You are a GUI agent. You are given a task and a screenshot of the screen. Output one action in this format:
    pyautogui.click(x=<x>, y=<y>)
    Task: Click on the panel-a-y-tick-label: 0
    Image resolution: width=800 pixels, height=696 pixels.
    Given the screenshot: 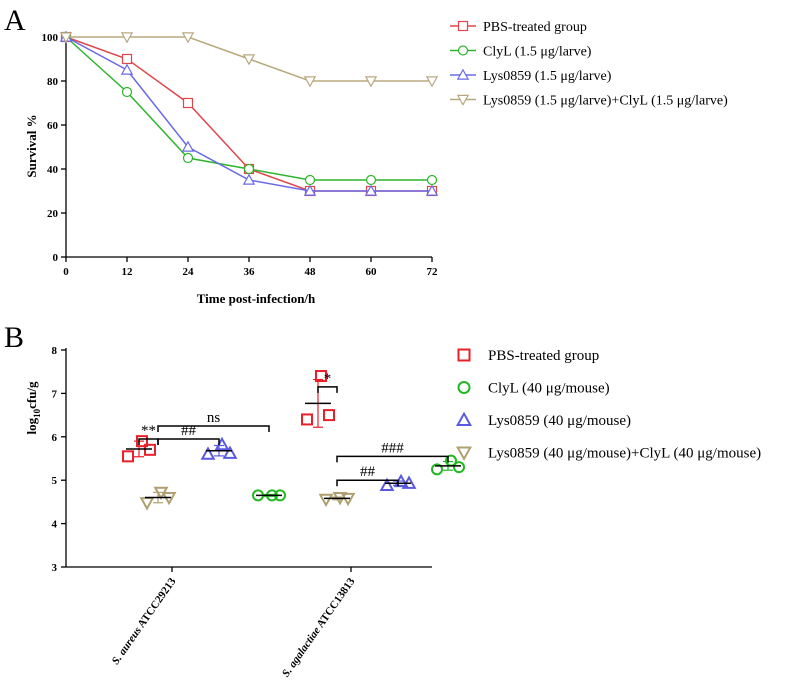 What is the action you would take?
    pyautogui.click(x=56, y=258)
    